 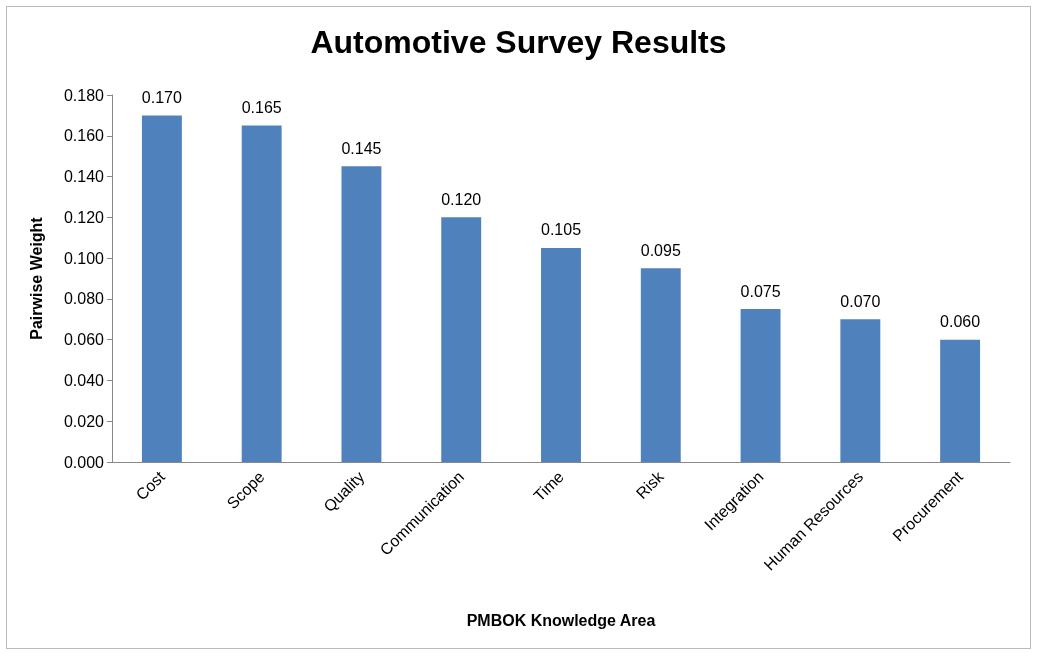 What do you see at coordinates (960, 322) in the screenshot?
I see `data-label: 0.060` at bounding box center [960, 322].